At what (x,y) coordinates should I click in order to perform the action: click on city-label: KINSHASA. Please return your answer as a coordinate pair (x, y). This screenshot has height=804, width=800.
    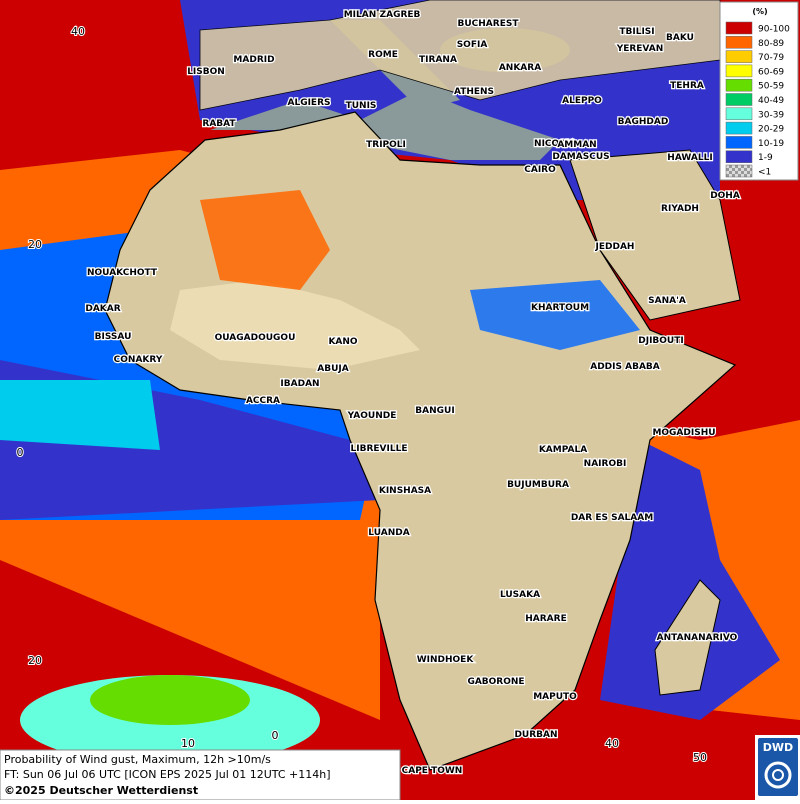
    Looking at the image, I should click on (405, 491).